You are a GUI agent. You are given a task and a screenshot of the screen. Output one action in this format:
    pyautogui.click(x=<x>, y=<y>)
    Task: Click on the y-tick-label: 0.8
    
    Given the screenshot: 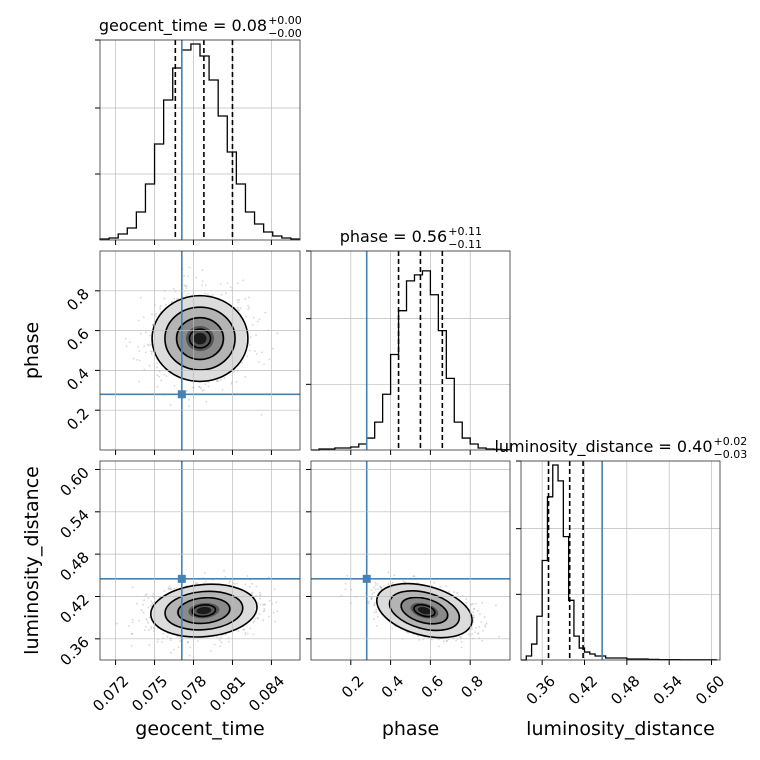 What is the action you would take?
    pyautogui.click(x=78, y=300)
    